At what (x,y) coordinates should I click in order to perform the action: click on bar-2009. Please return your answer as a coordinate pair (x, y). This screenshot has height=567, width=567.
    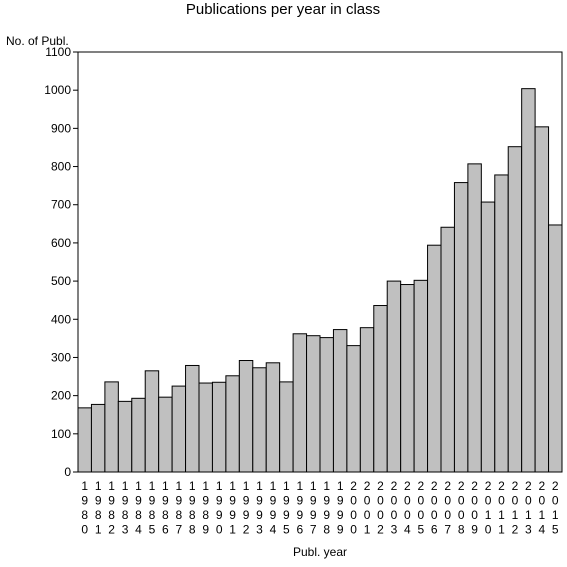
    Looking at the image, I should click on (474, 318).